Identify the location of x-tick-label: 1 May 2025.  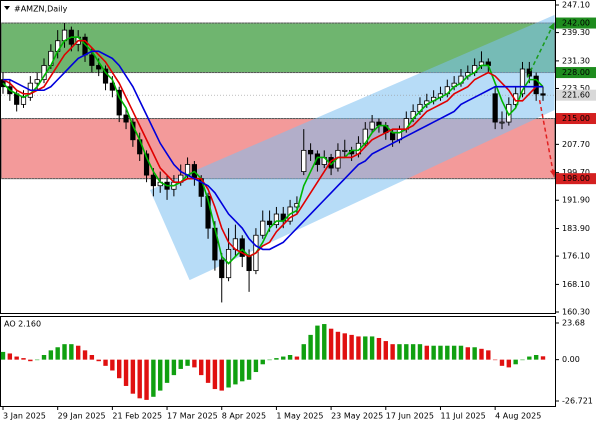
(299, 416).